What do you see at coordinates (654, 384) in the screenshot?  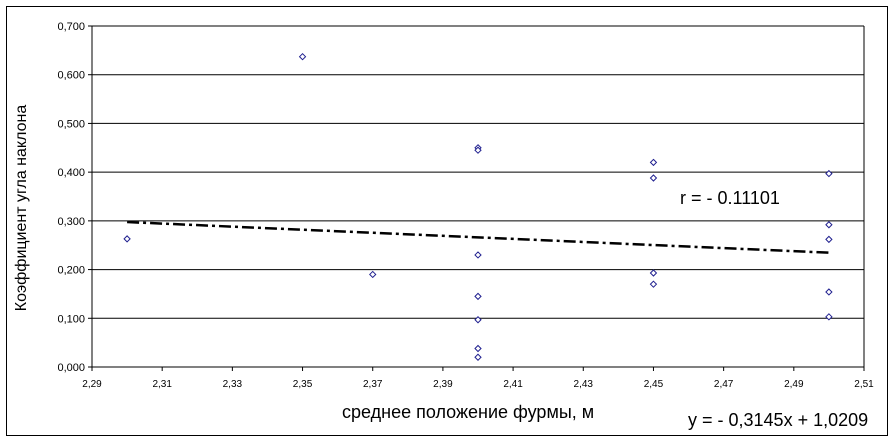 I see `x-tick-label: 2,45` at bounding box center [654, 384].